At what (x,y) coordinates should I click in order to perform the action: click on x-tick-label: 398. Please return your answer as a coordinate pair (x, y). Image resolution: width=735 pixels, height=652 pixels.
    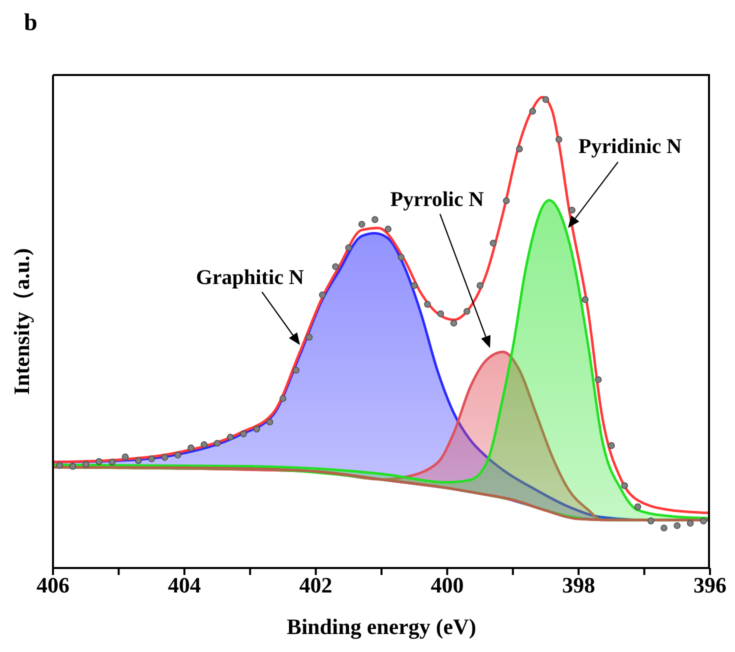
    Looking at the image, I should click on (579, 585).